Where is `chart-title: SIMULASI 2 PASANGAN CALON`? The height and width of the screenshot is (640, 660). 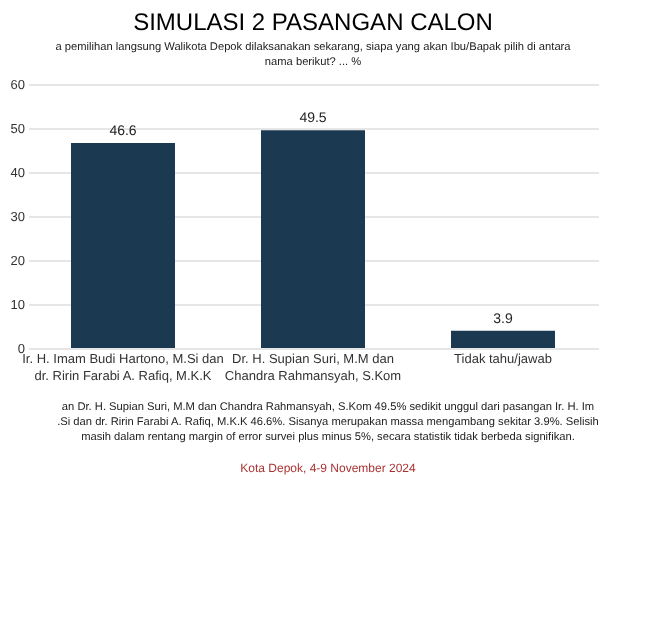 chart-title: SIMULASI 2 PASANGAN CALON is located at coordinates (313, 21).